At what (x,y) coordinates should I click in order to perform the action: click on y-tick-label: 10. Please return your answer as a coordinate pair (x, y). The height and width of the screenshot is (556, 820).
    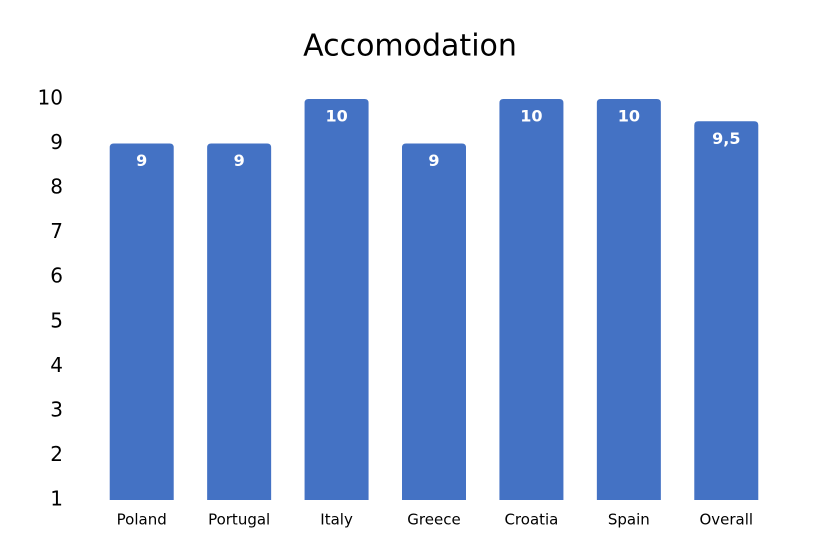
    Looking at the image, I should click on (50, 98).